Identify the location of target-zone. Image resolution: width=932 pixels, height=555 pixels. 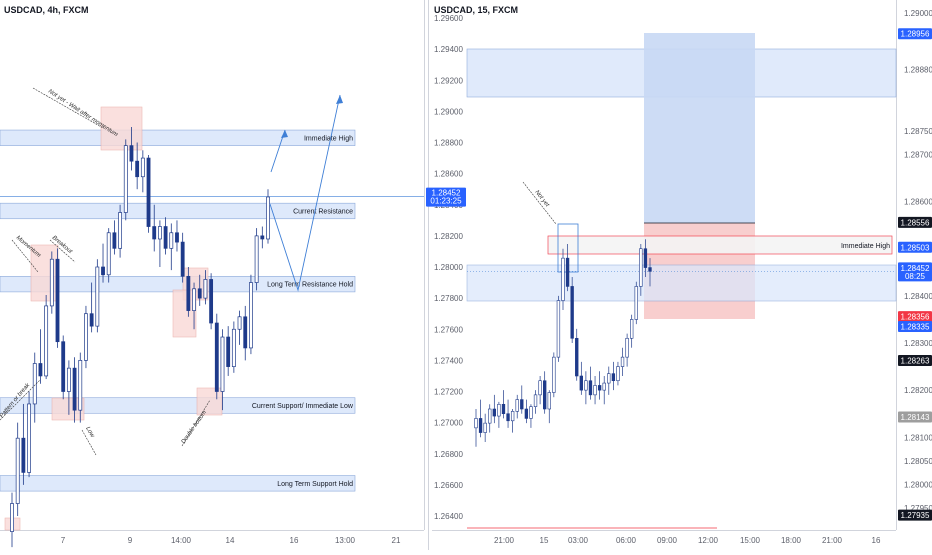
(699, 128).